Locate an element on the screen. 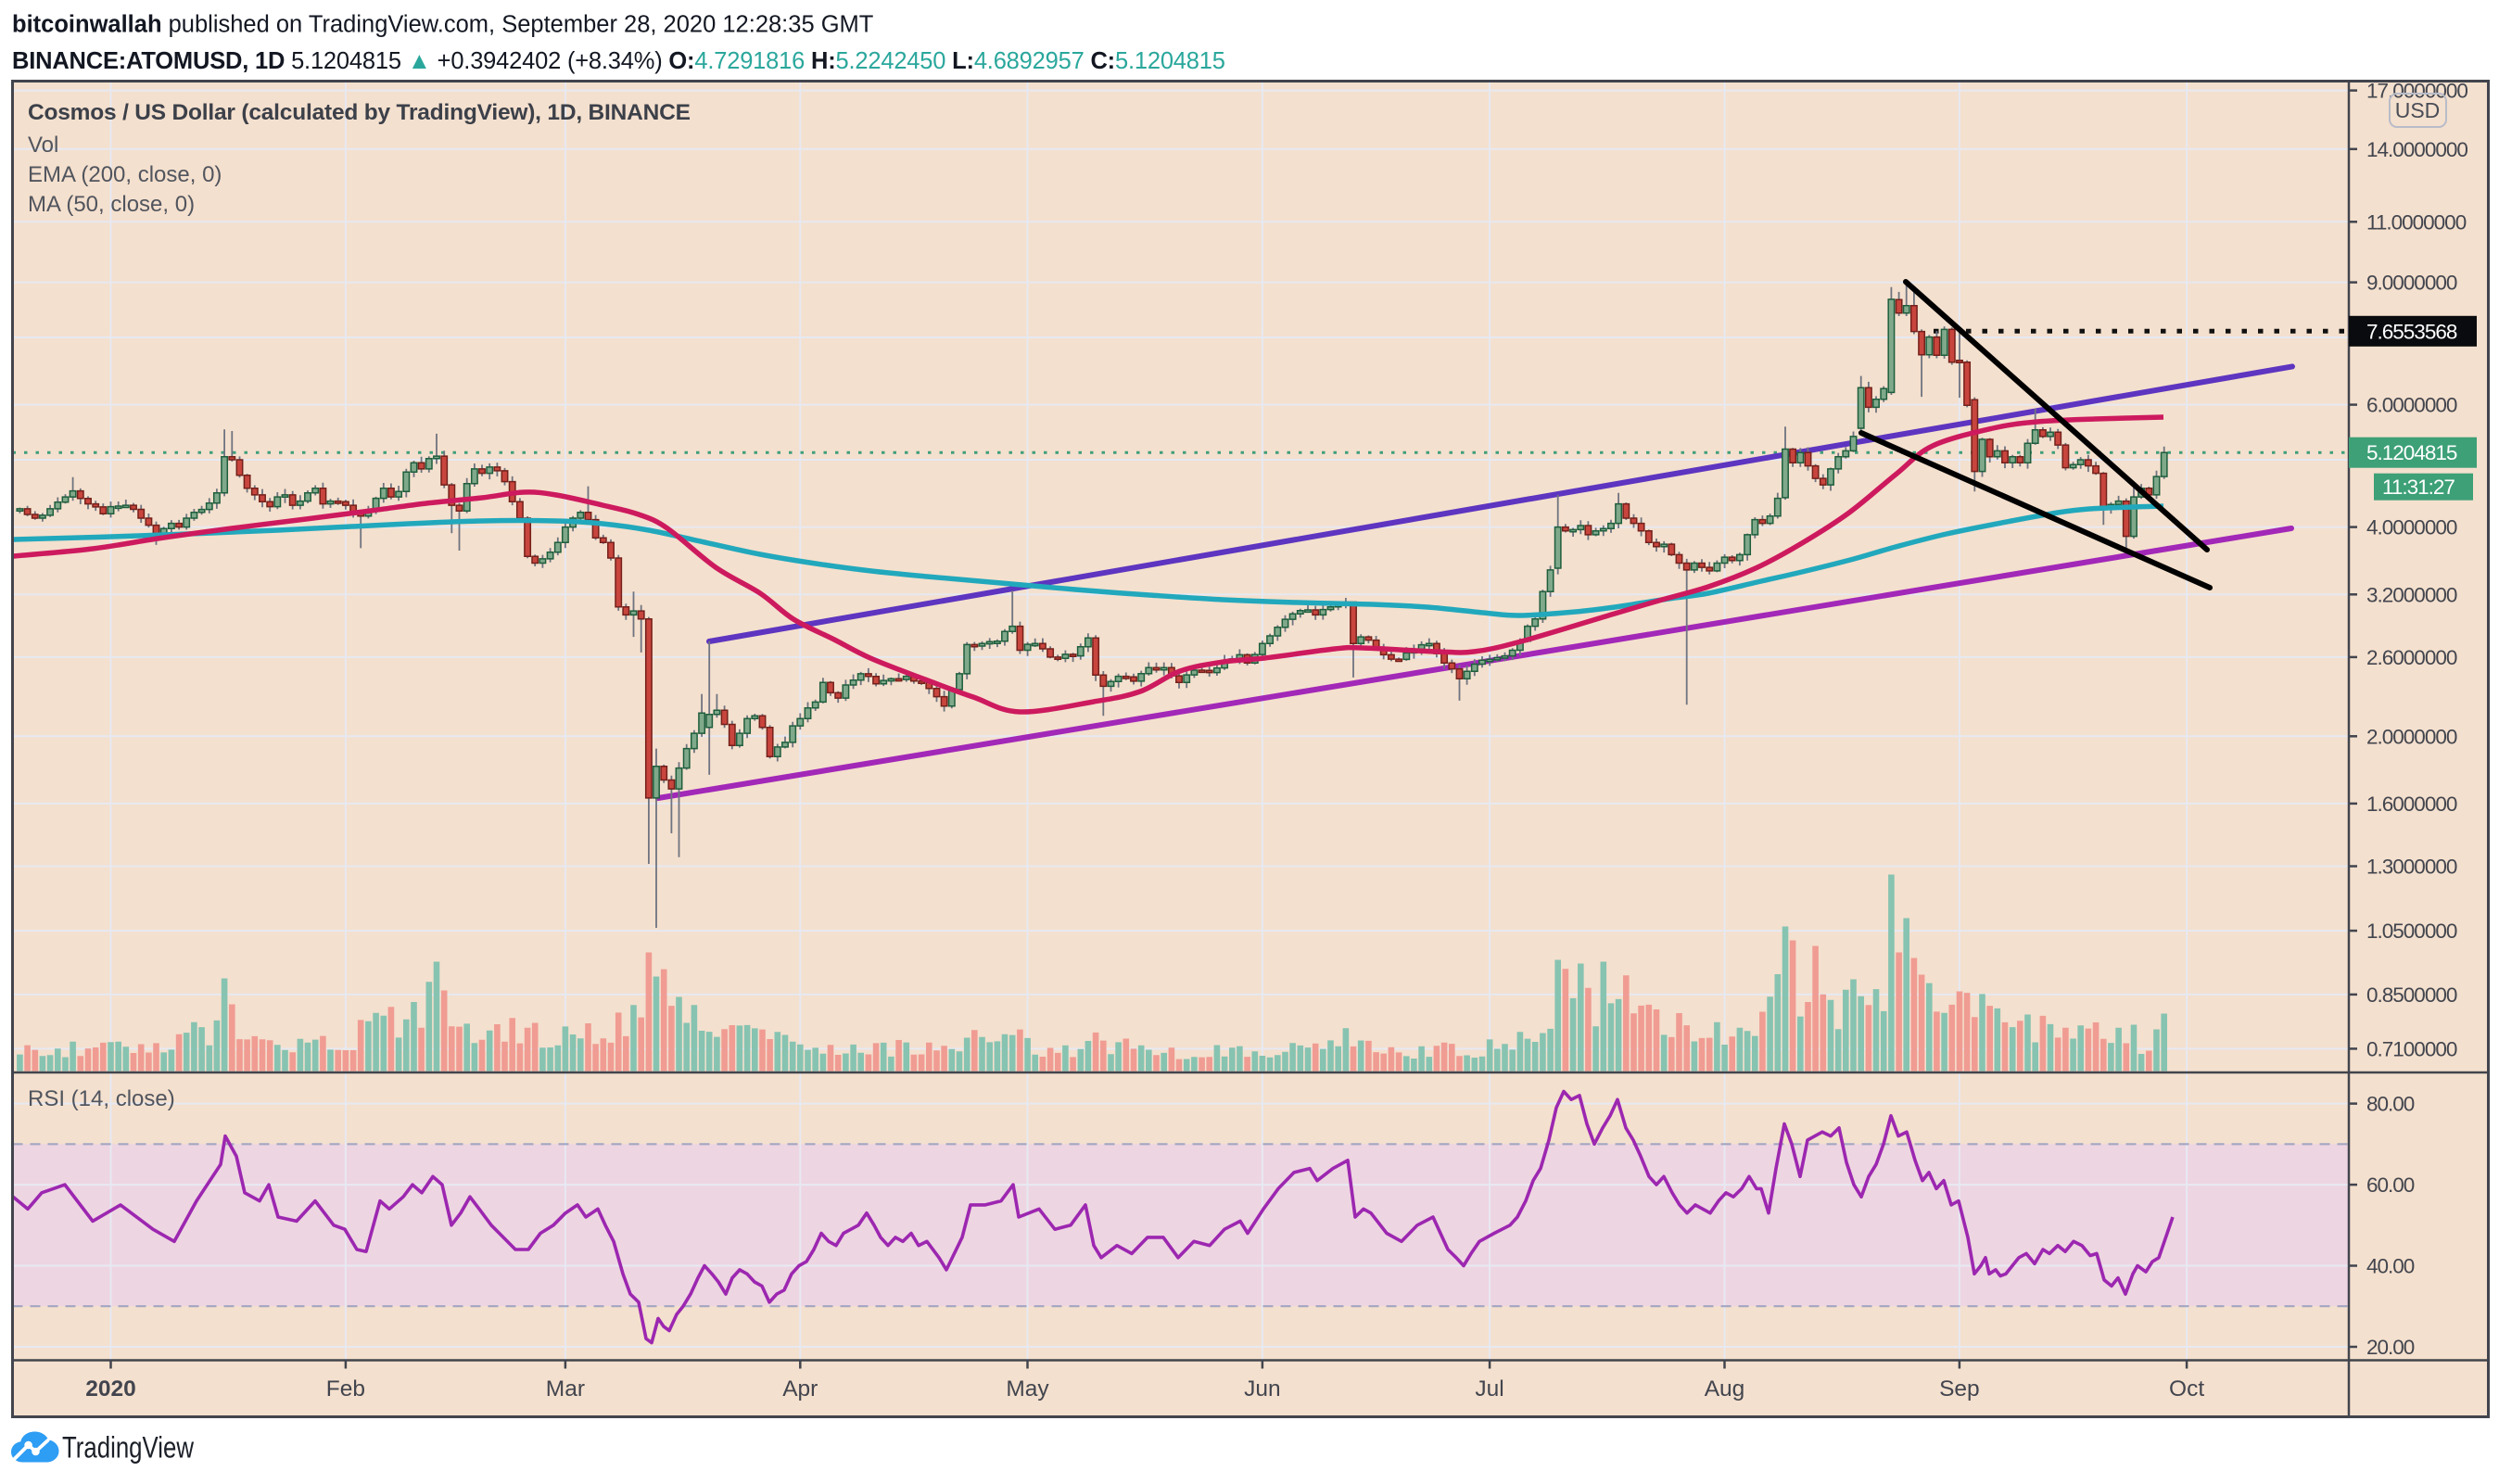 The height and width of the screenshot is (1484, 2499). svg-text: 2.0000000 is located at coordinates (2411, 736).